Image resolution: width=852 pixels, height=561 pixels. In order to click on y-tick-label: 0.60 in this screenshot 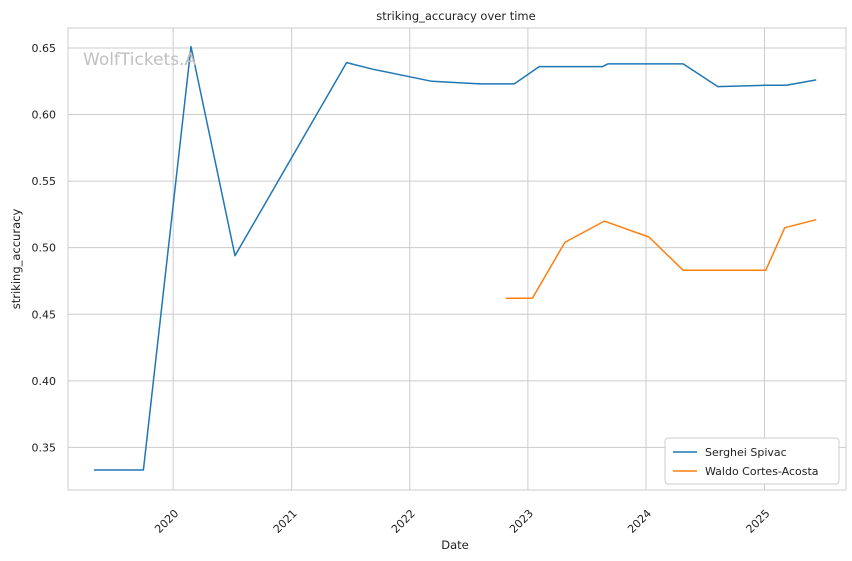, I will do `click(44, 115)`.